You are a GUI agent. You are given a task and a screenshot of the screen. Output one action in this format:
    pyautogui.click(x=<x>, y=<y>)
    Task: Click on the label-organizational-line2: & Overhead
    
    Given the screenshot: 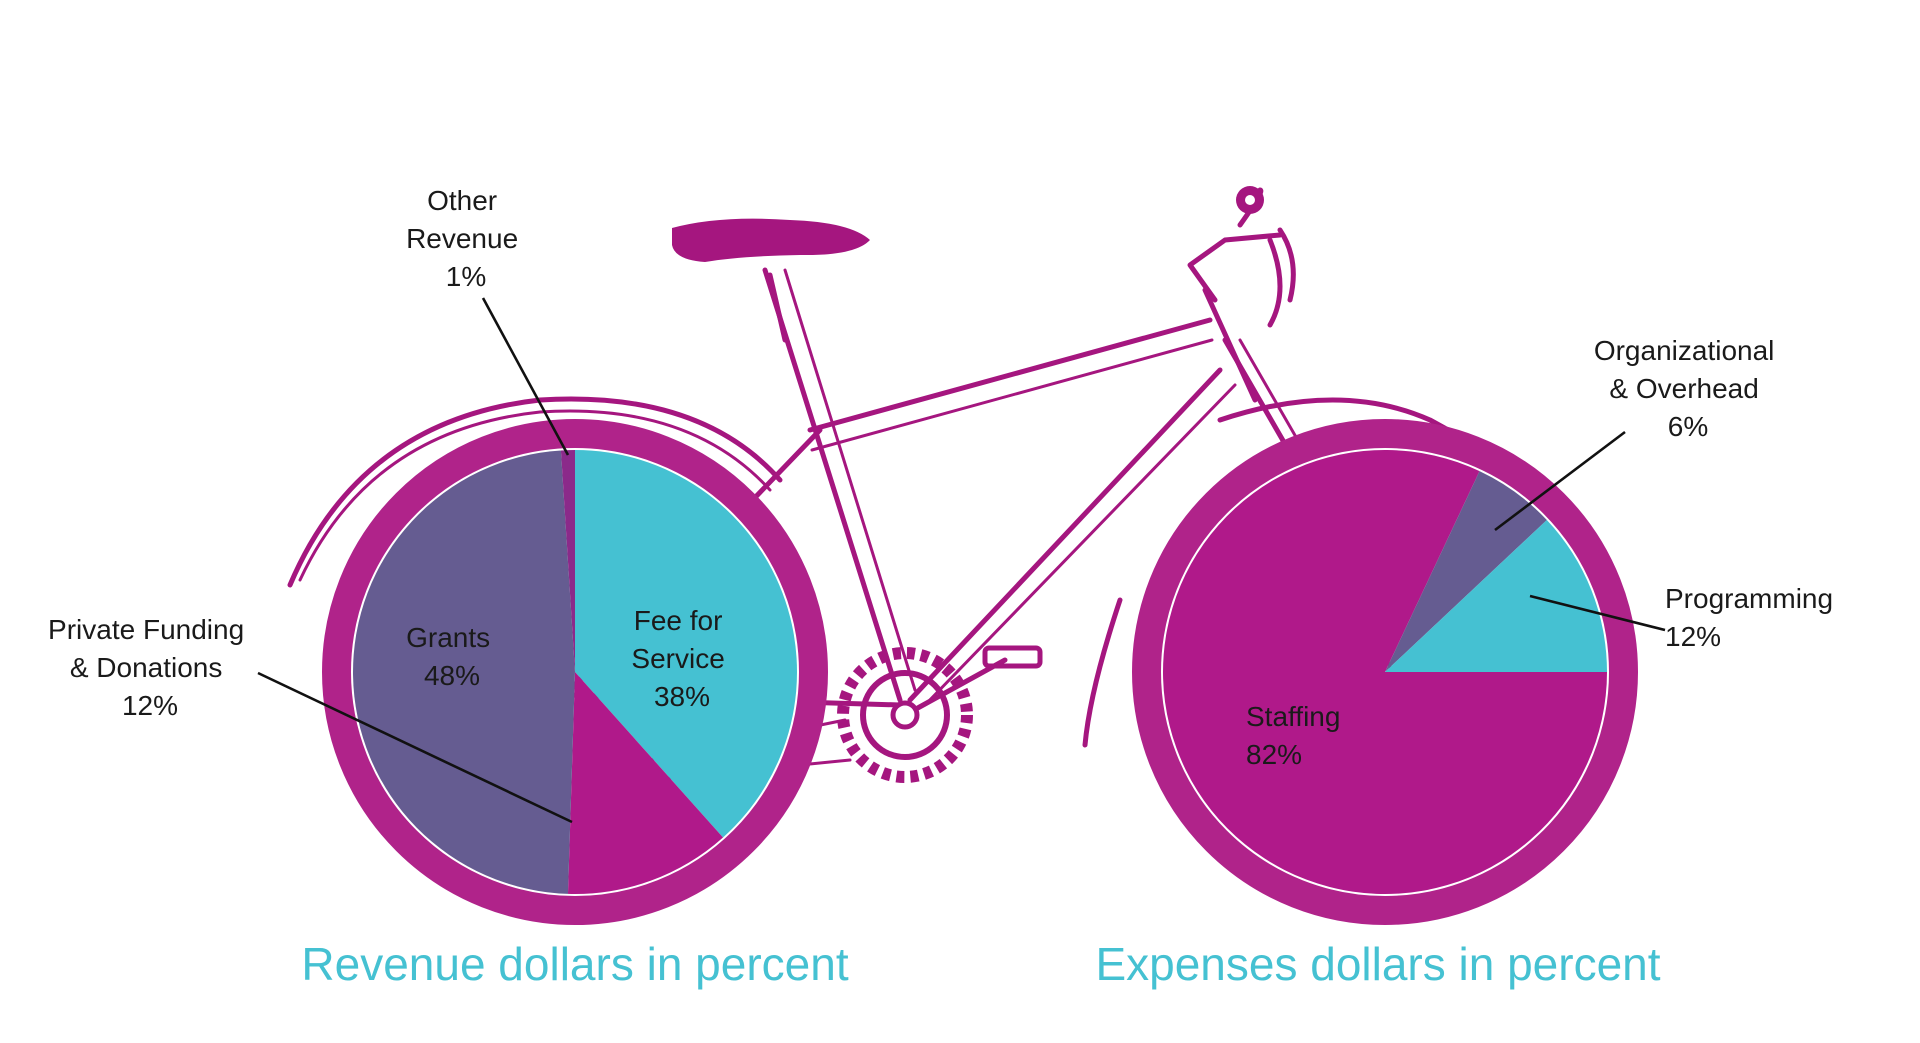 What is the action you would take?
    pyautogui.click(x=1683, y=388)
    